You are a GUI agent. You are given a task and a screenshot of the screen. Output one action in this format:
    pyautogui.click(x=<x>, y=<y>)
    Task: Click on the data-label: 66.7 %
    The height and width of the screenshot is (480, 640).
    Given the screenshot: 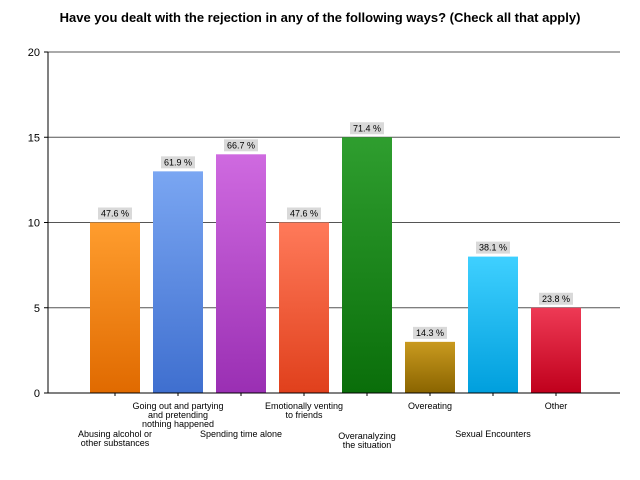 What is the action you would take?
    pyautogui.click(x=241, y=145)
    